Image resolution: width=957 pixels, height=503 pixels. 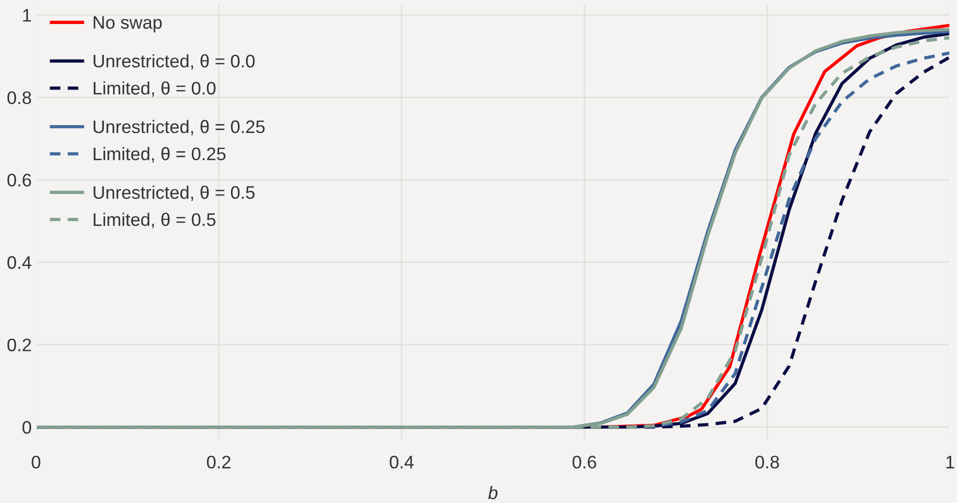 I want to click on x-tick-label: 0.4, so click(x=402, y=462).